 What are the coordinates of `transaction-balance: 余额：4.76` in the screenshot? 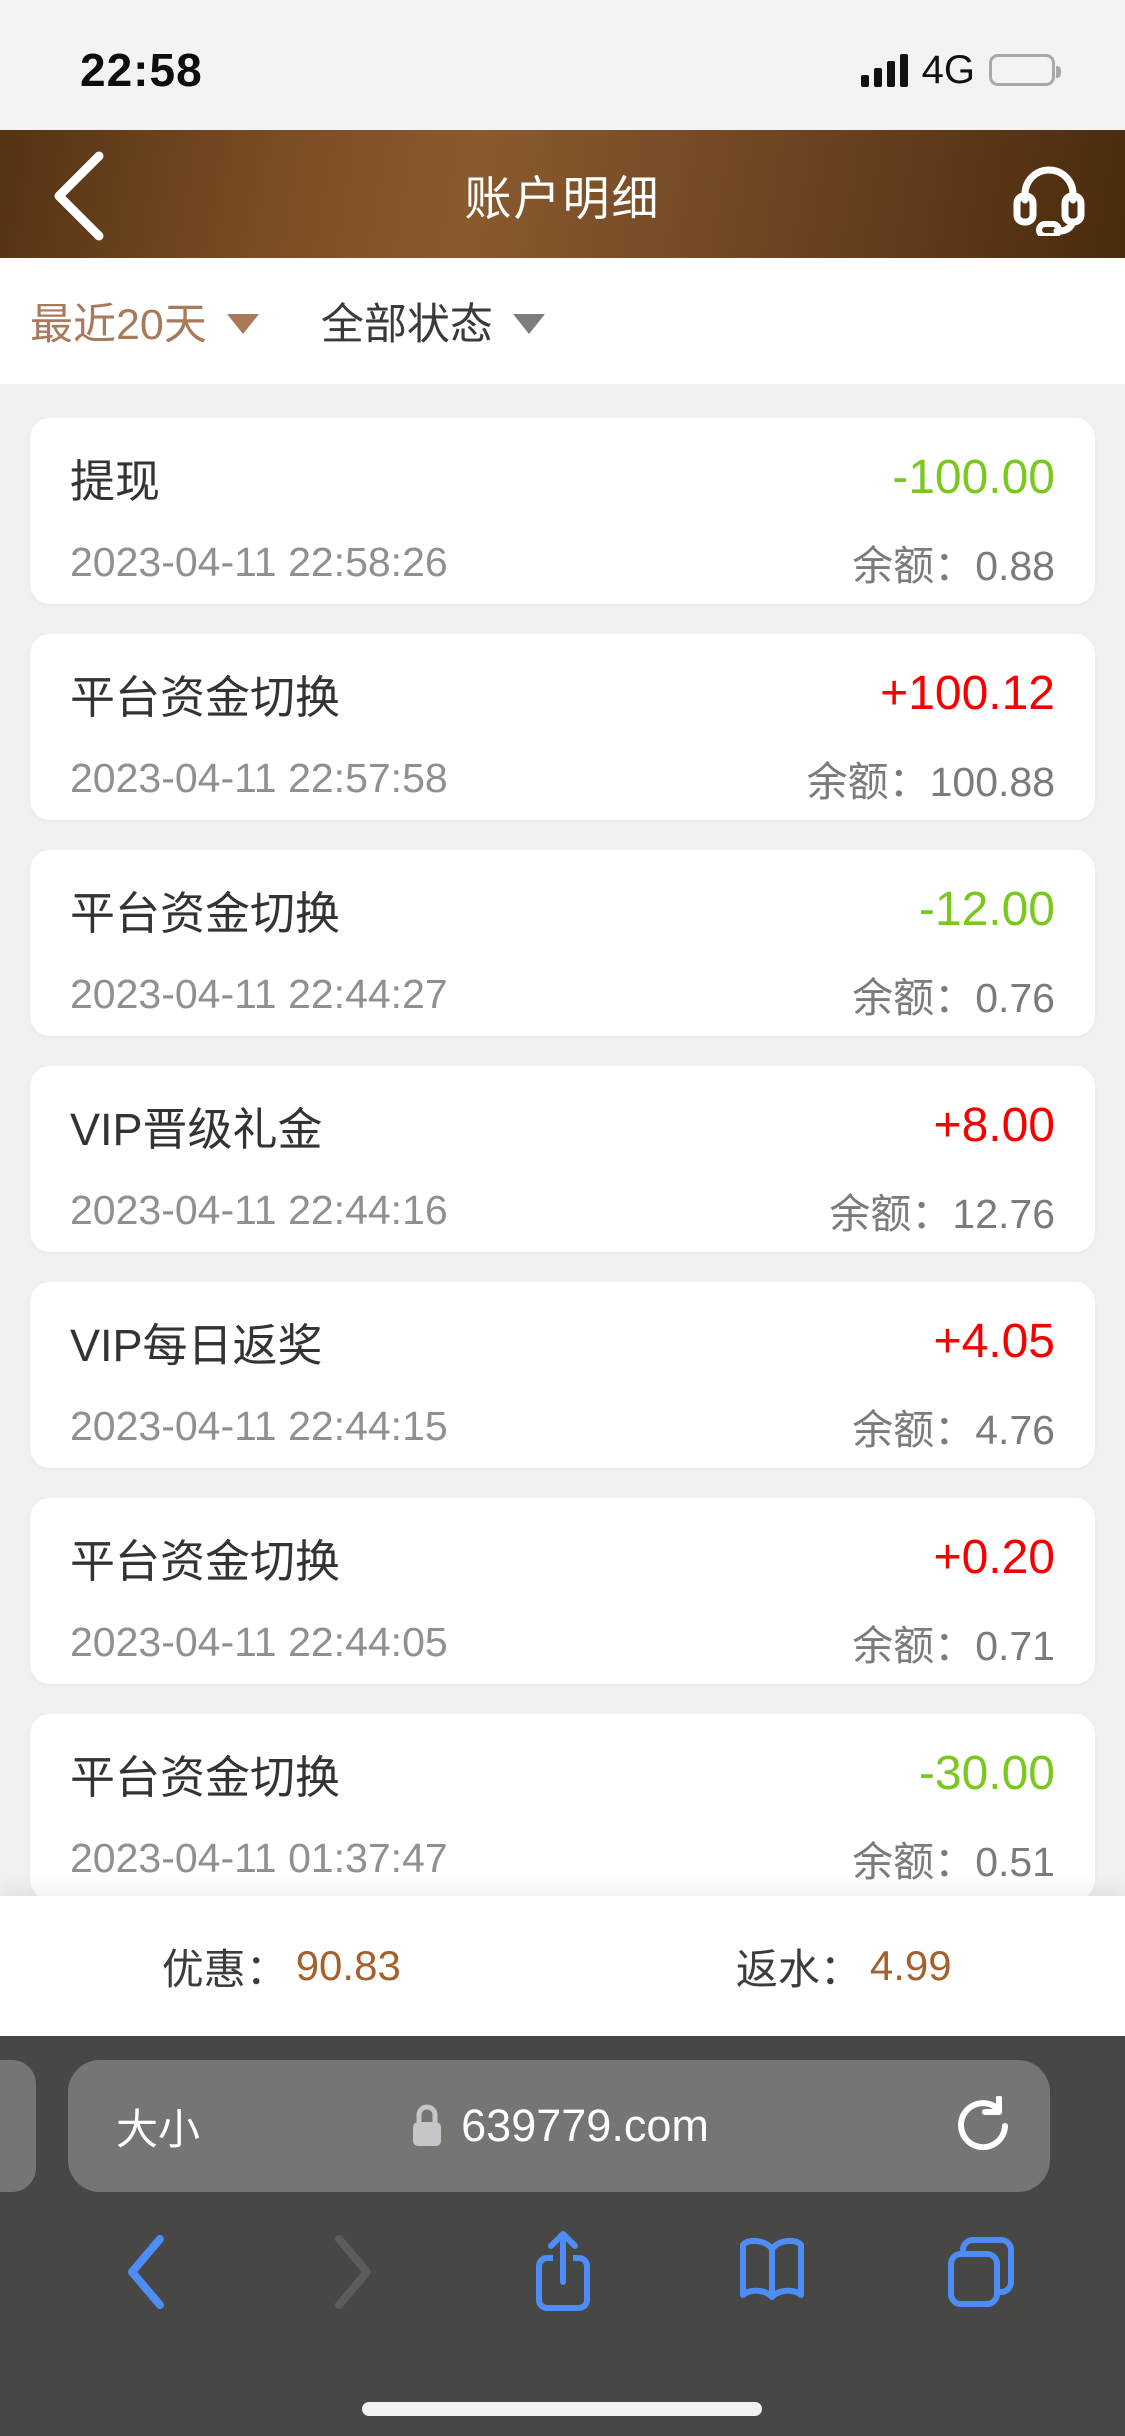 It's located at (953, 1430).